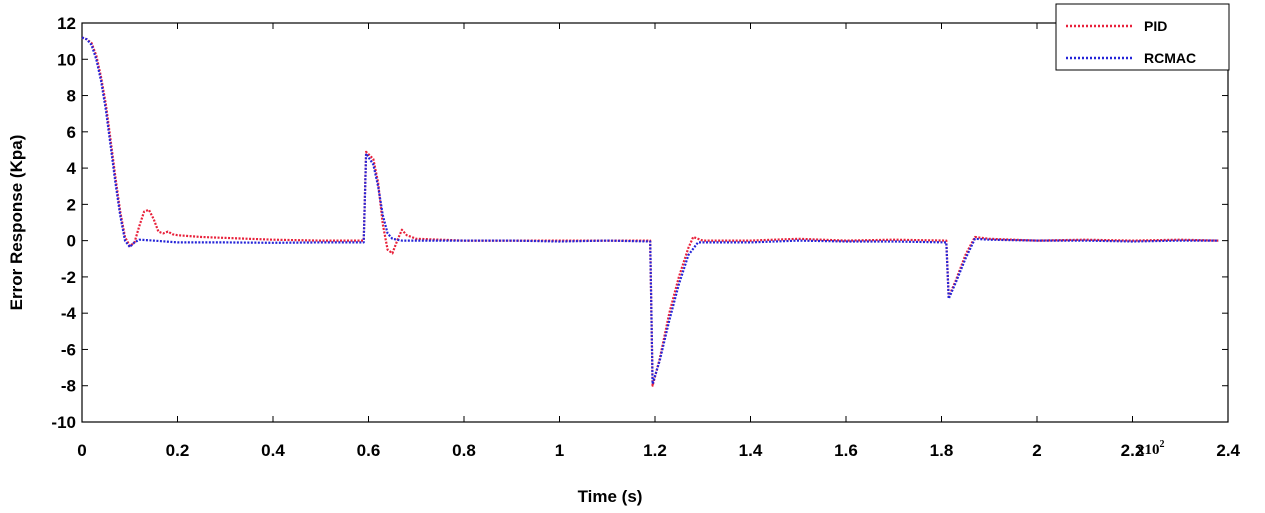 The width and height of the screenshot is (1265, 513). Describe the element at coordinates (1228, 450) in the screenshot. I see `x-tick-label: 2.4` at that location.